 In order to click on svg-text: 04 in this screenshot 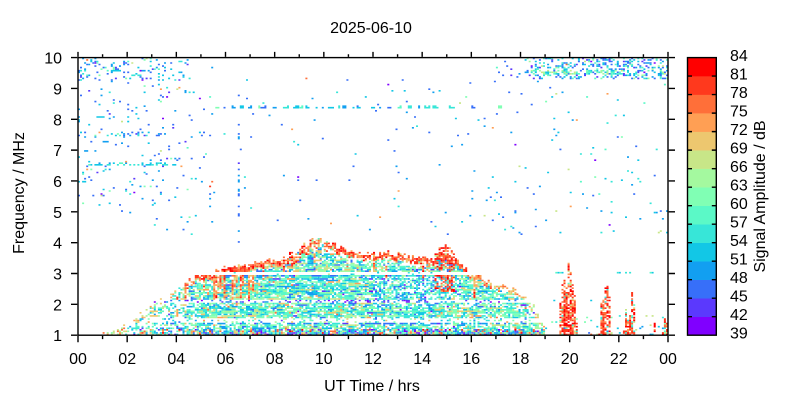, I will do `click(176, 359)`.